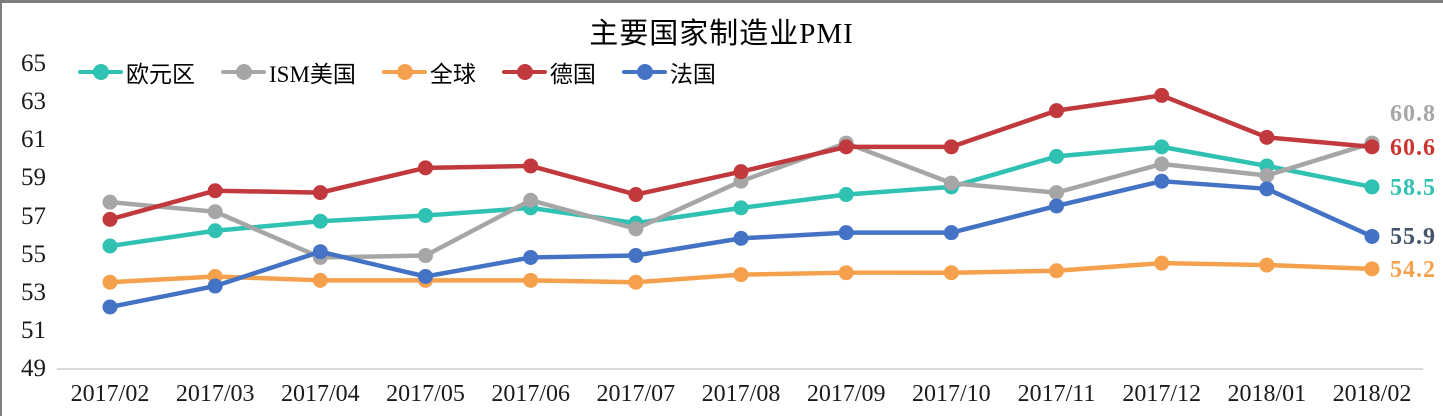  Describe the element at coordinates (951, 394) in the screenshot. I see `x-tick-label: 2017/10` at that location.